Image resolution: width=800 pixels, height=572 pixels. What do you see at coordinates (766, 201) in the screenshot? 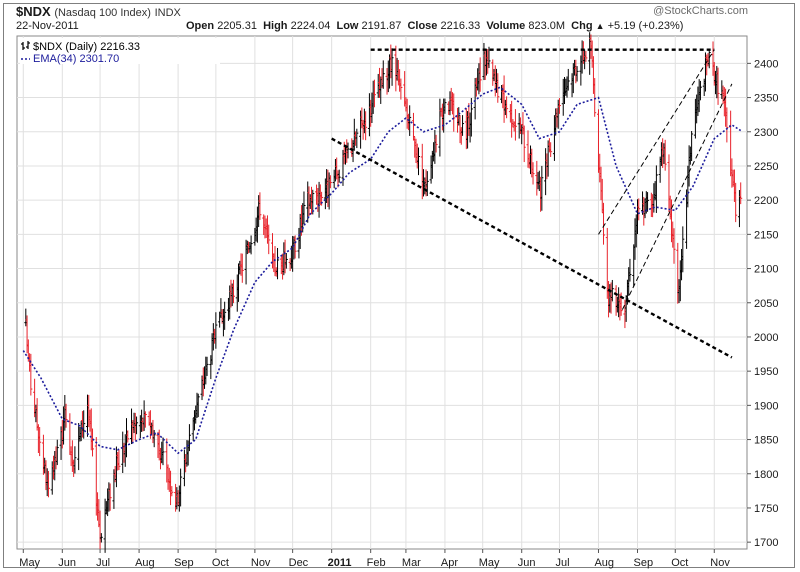
I see `y-tick-label: 2200` at bounding box center [766, 201].